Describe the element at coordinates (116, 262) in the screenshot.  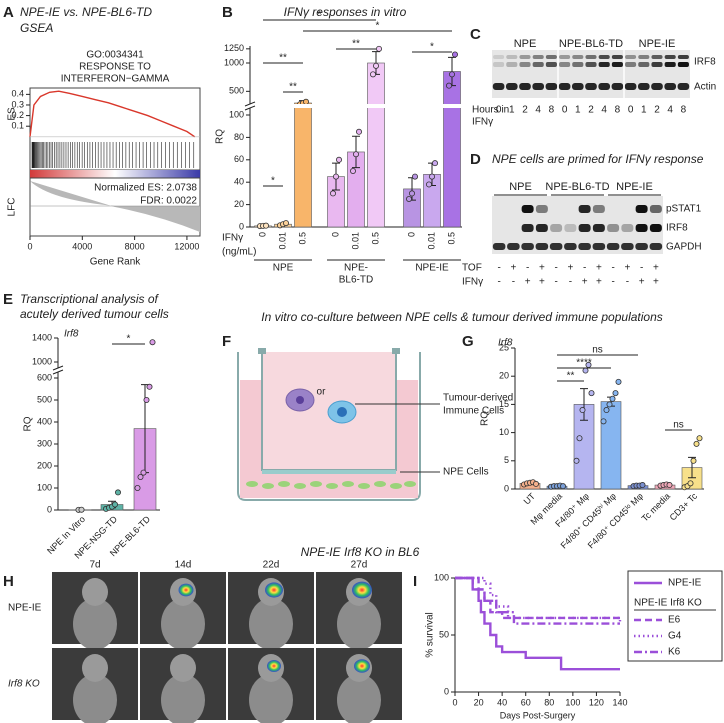
I see `x-axis-label: Gene Rank` at that location.